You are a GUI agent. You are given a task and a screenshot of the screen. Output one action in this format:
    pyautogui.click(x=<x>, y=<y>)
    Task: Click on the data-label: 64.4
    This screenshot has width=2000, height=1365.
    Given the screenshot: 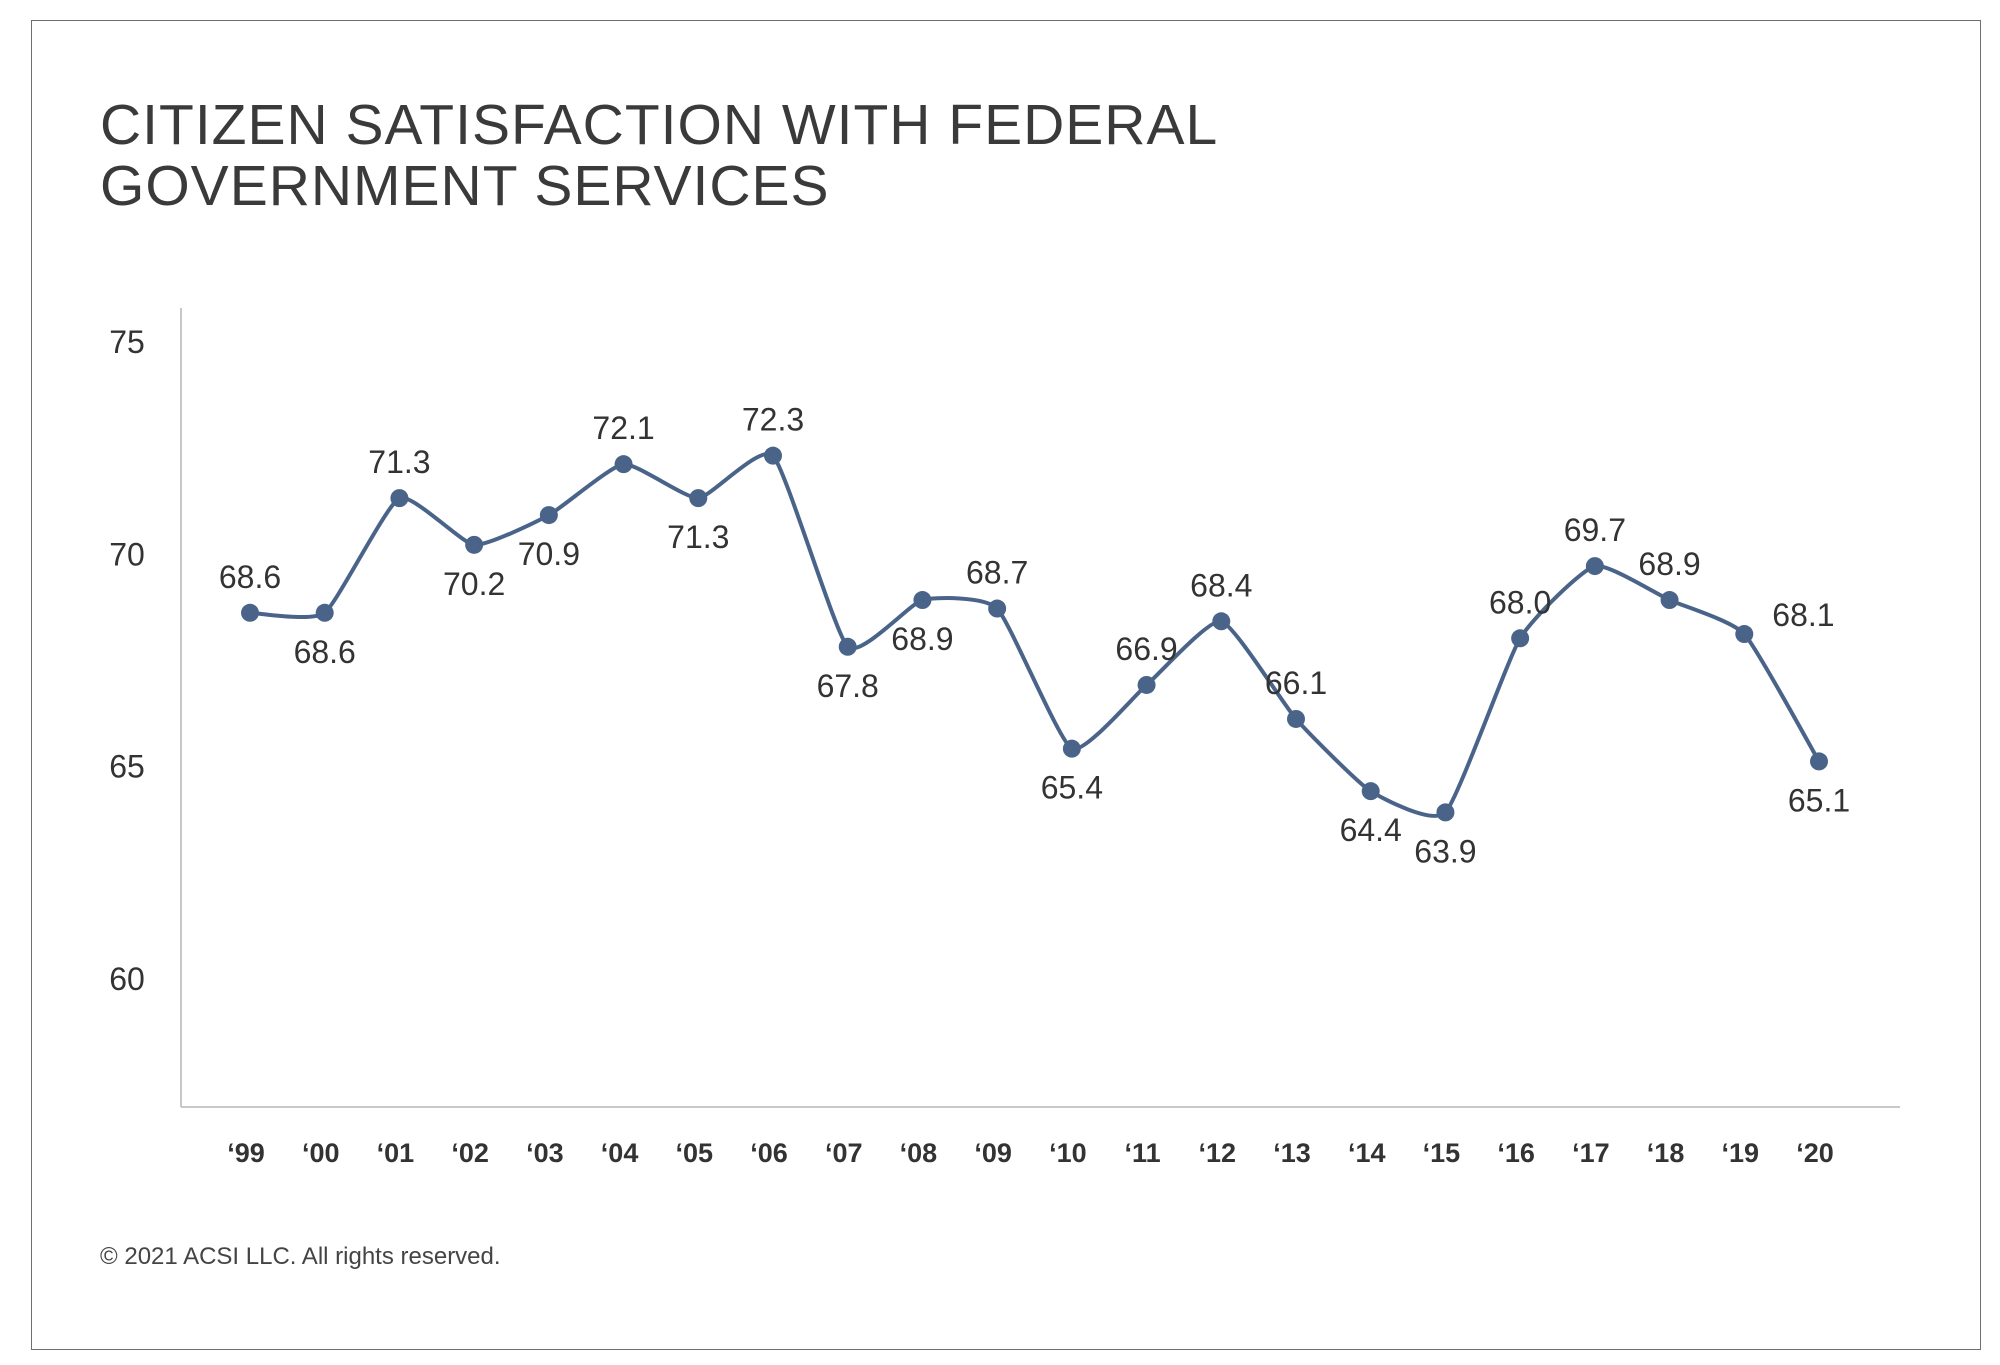 What is the action you would take?
    pyautogui.click(x=1371, y=830)
    